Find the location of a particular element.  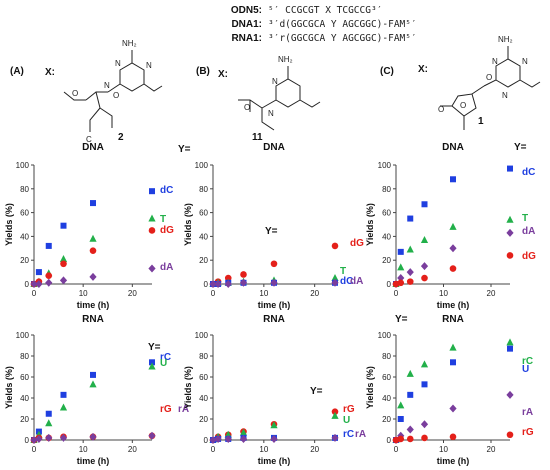

panel-label-b: (B) is located at coordinates (203, 71).